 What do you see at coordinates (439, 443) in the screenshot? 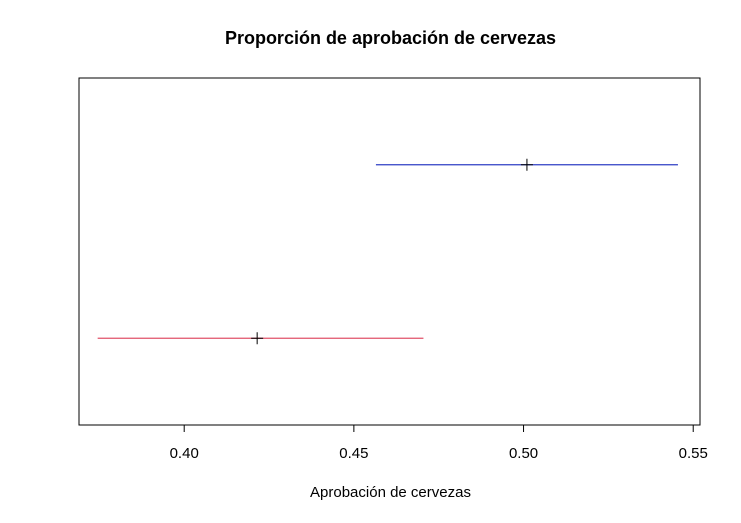
I see `x-axis-ticks: 0.40 0.45 0.50 0.55` at bounding box center [439, 443].